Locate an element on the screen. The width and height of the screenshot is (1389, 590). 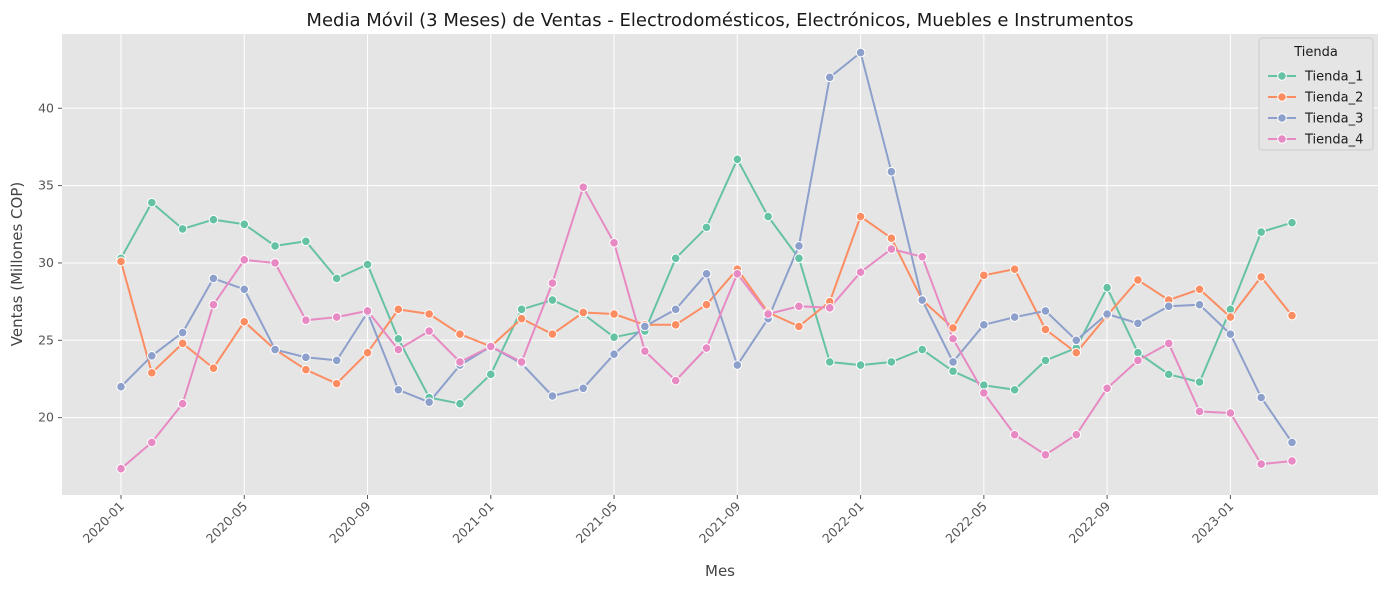
y-tick-label: 40 is located at coordinates (46, 107).